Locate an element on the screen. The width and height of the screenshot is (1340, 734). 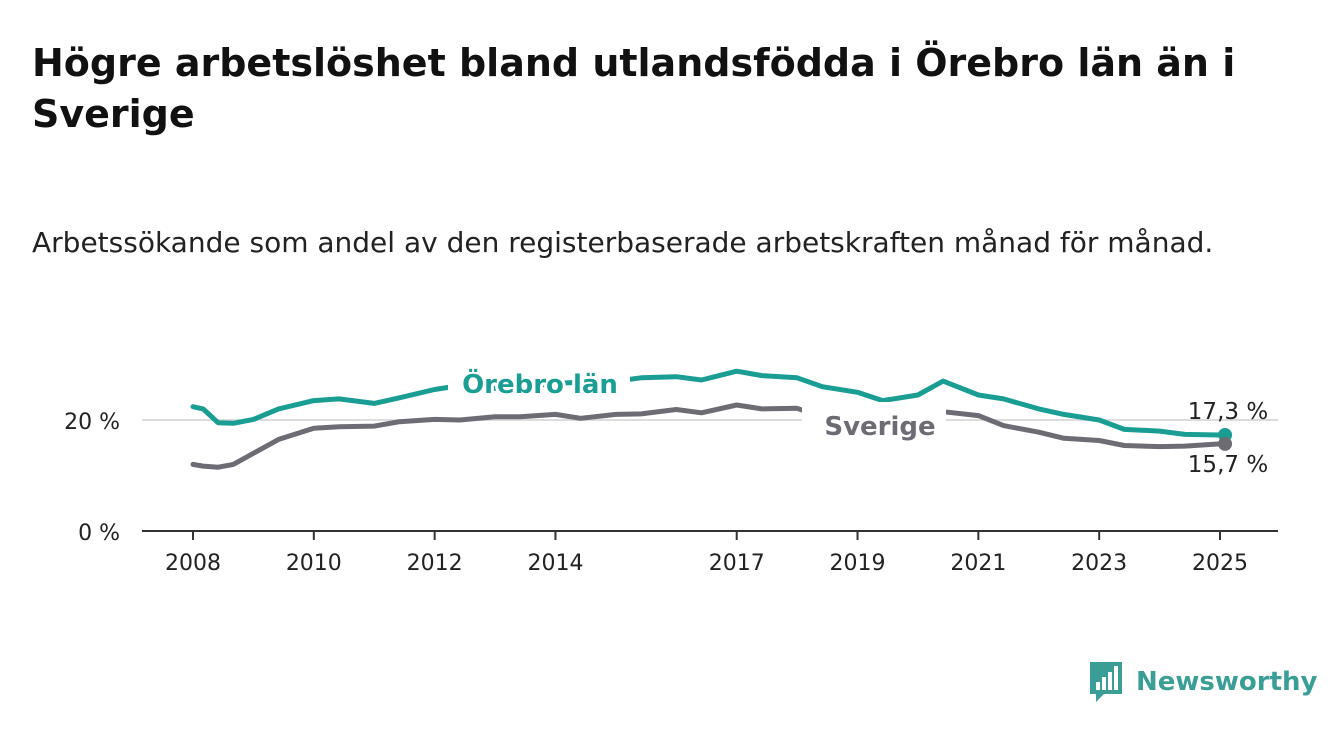
x-tick-label: 2010 is located at coordinates (314, 563).